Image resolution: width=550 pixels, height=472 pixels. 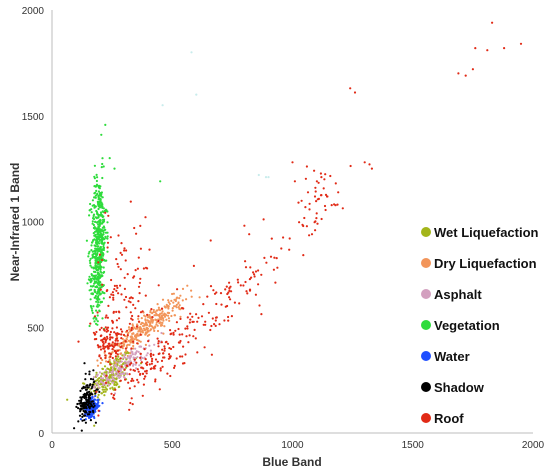 I want to click on y-axis-title: Near-Infrared 1 Band, so click(x=15, y=222).